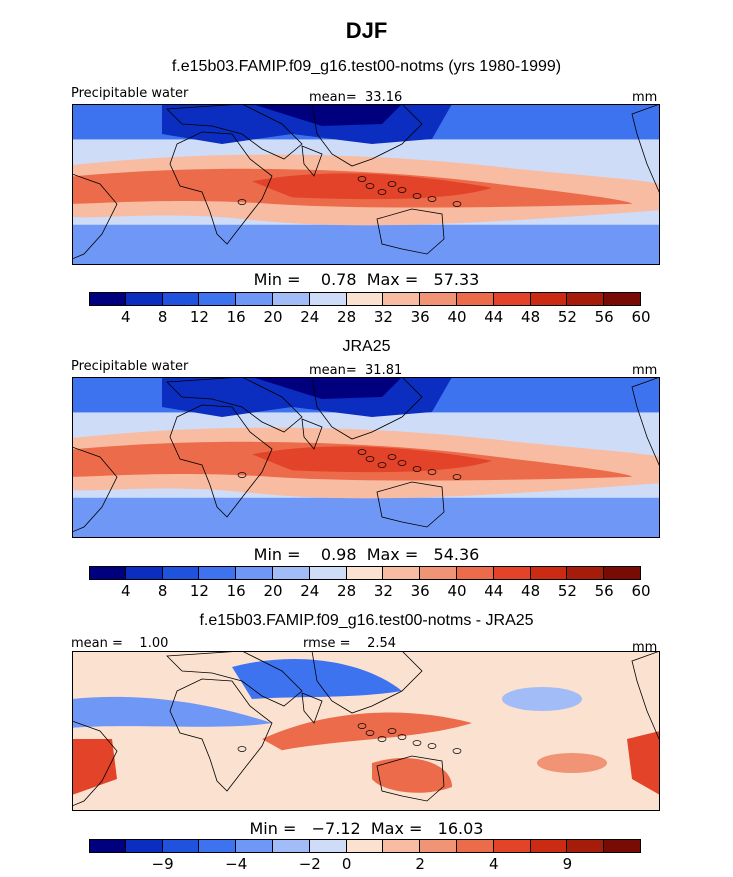 The width and height of the screenshot is (733, 877). I want to click on panel-3-colorbar, so click(365, 846).